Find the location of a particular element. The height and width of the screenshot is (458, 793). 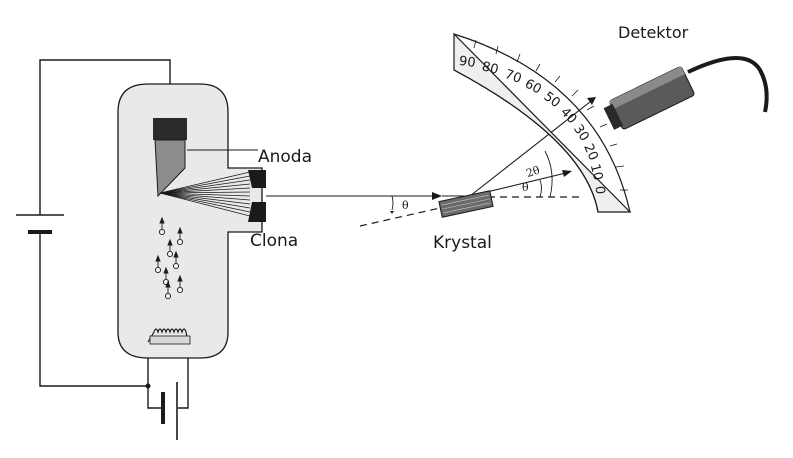

scale-mark-80: 80 is located at coordinates (490, 68).